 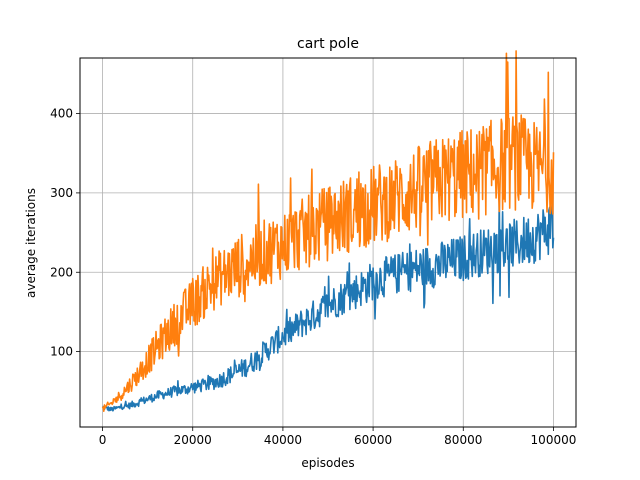 I want to click on x-tick-label: 80000, so click(x=463, y=440).